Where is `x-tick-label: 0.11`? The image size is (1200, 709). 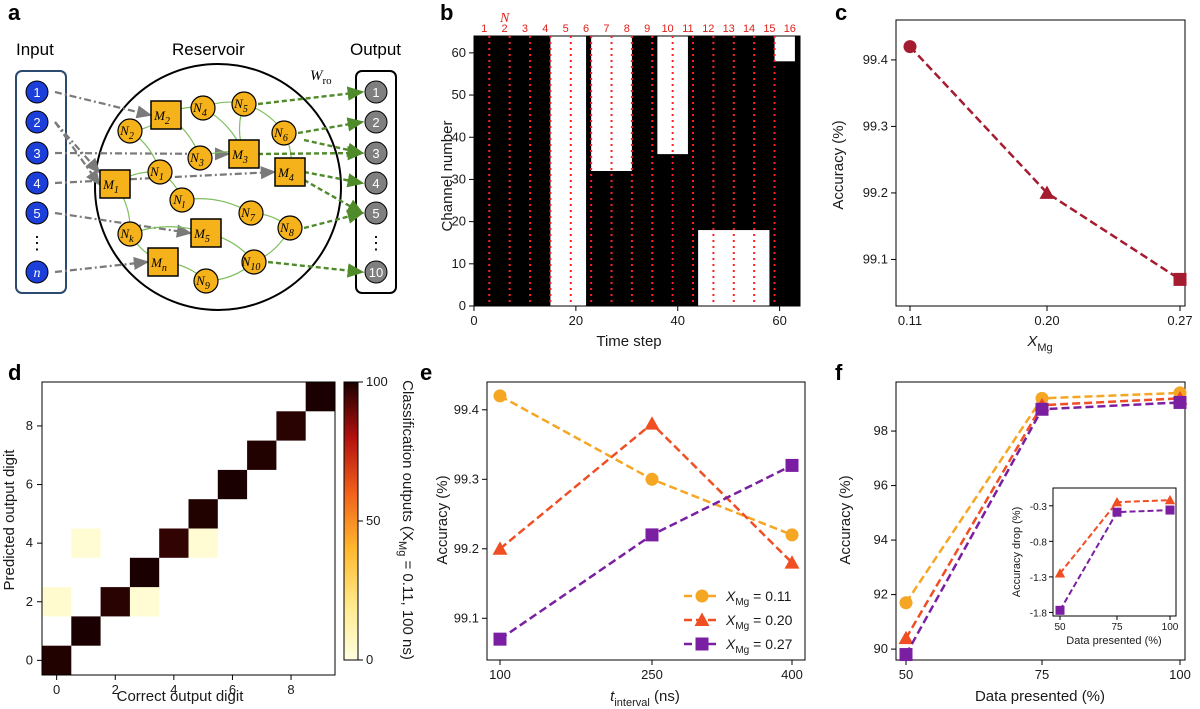 x-tick-label: 0.11 is located at coordinates (910, 320).